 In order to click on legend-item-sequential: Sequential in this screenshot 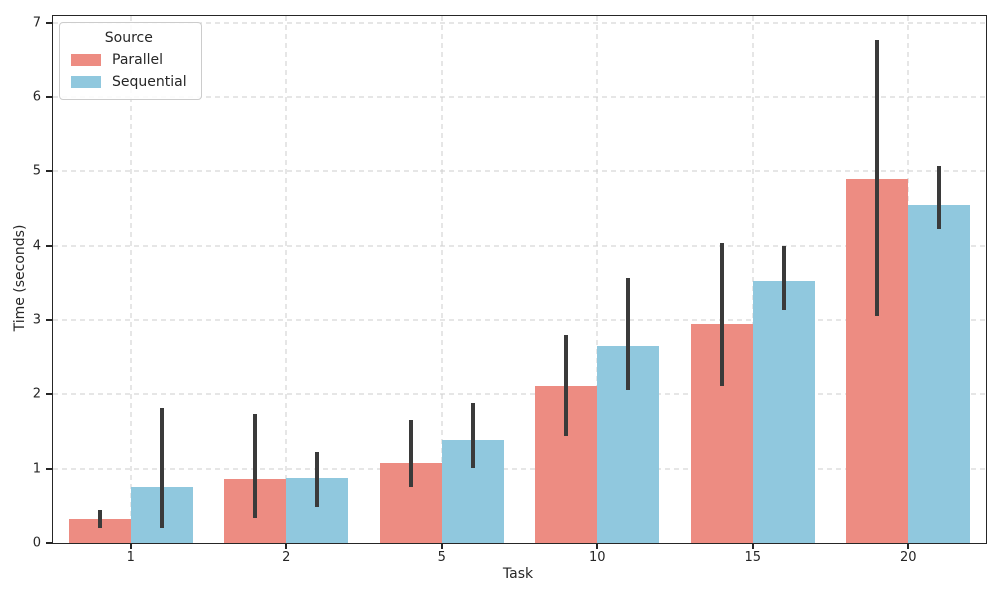, I will do `click(129, 82)`.